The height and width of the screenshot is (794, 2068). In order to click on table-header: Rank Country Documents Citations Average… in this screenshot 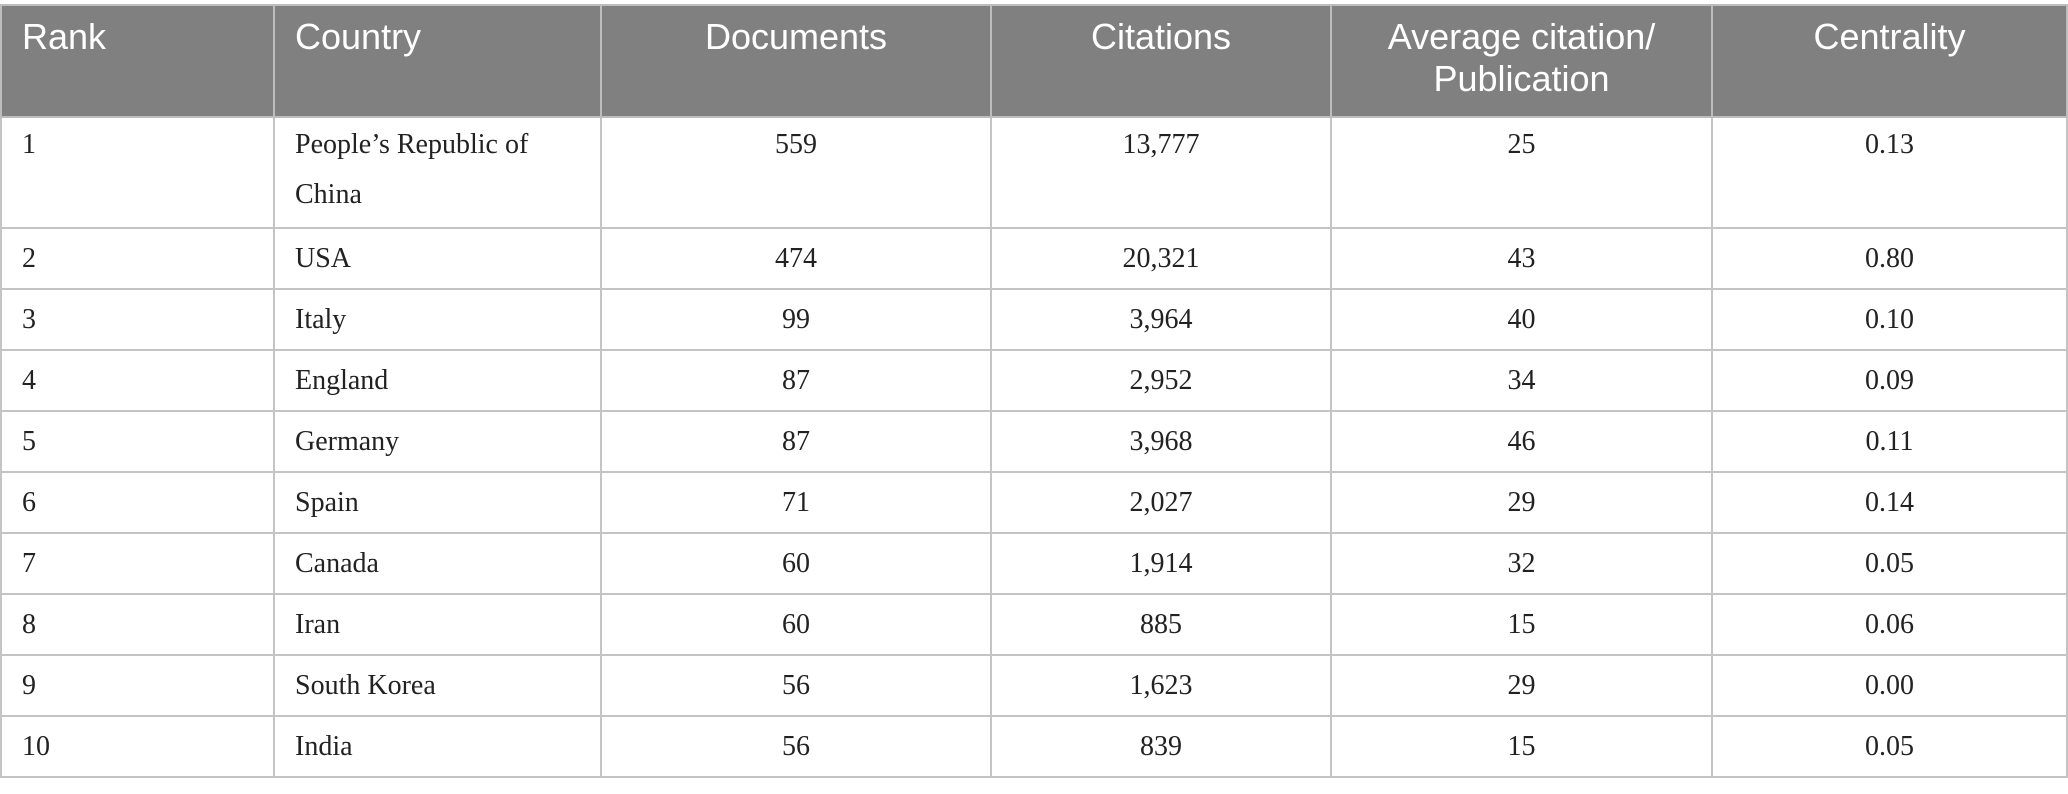, I will do `click(1034, 61)`.